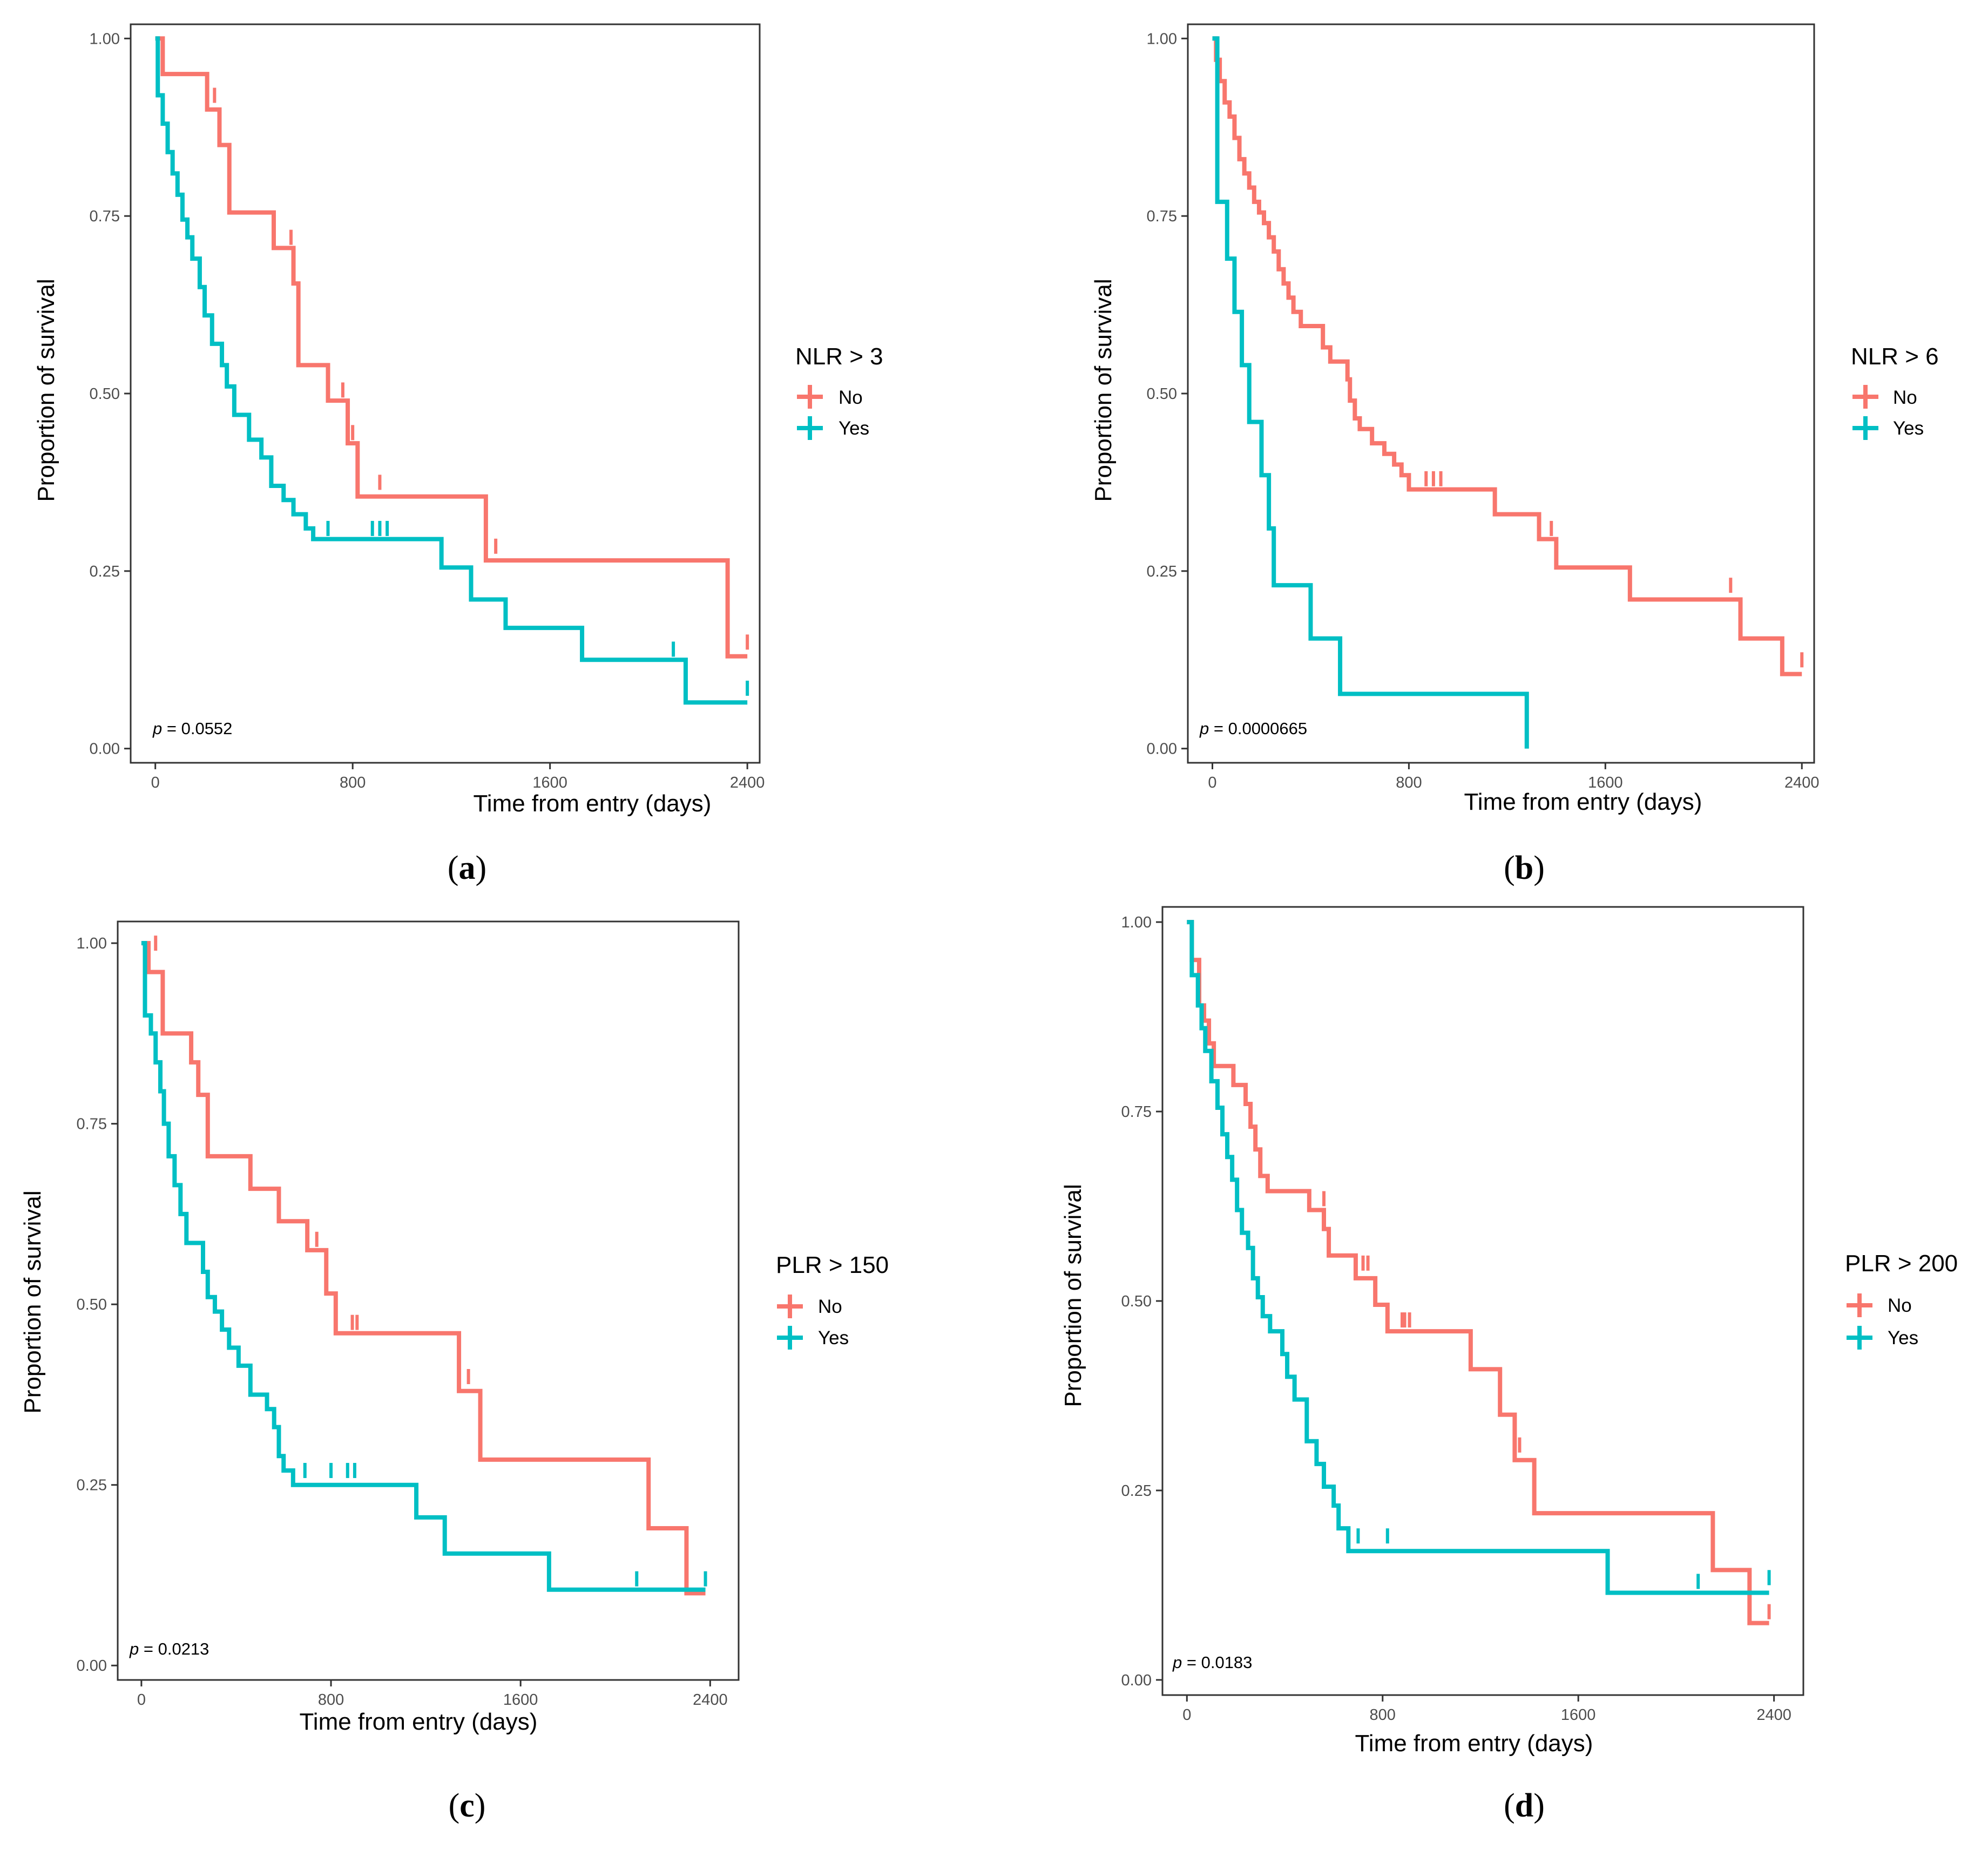 Image resolution: width=1988 pixels, height=1850 pixels. I want to click on plot-frame, so click(428, 1300).